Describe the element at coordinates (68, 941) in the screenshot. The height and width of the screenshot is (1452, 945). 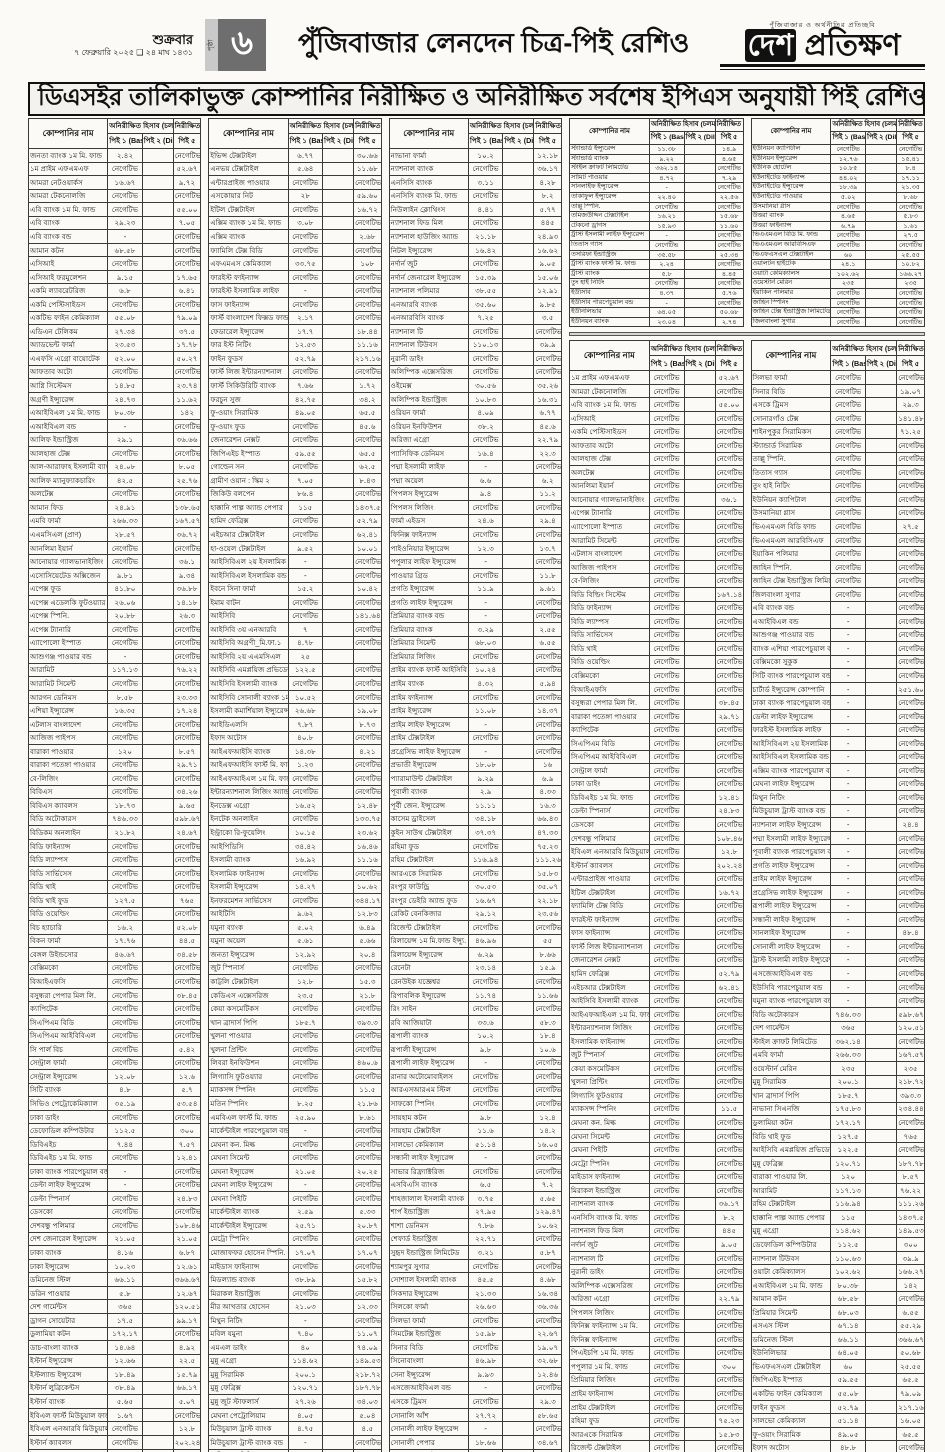
I see `company-name-cell: বিকন ফার্মা` at that location.